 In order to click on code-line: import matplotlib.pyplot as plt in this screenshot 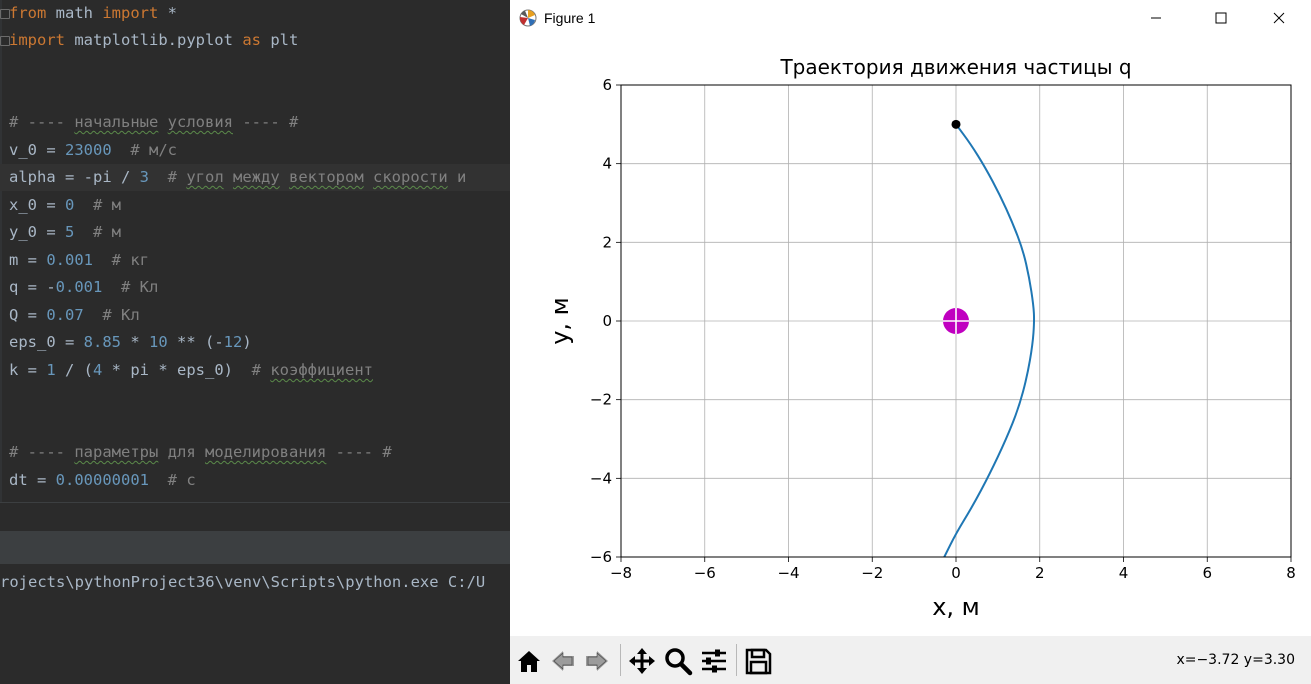, I will do `click(153, 40)`.